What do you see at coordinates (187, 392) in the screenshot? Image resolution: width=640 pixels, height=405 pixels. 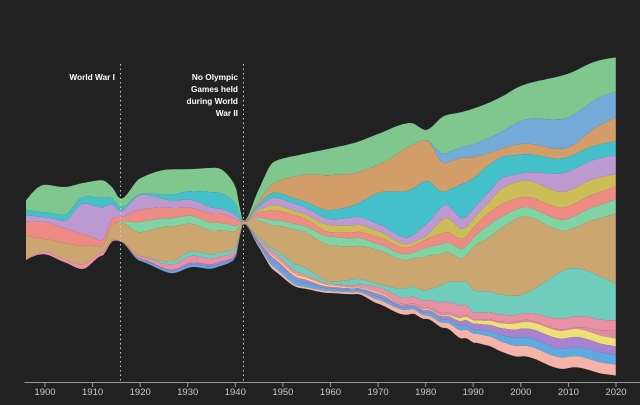 I see `svg-text: 1930` at bounding box center [187, 392].